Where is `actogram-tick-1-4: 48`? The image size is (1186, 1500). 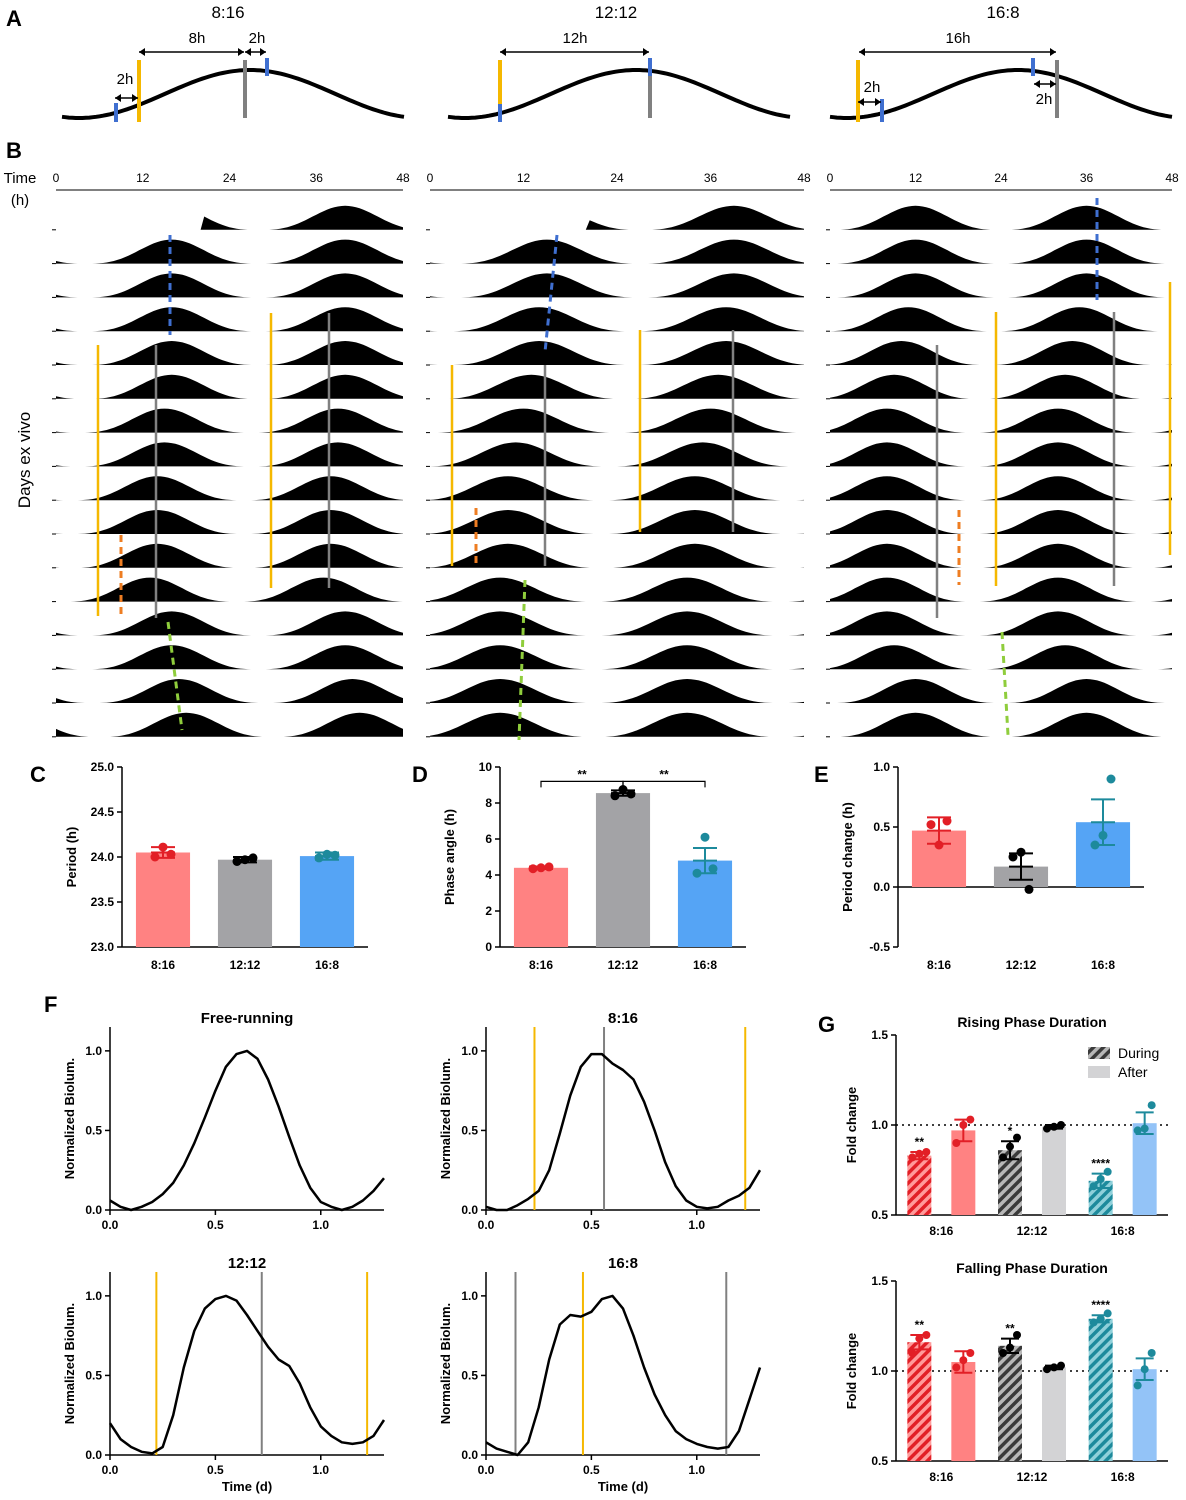
actogram-tick-1-4: 48 is located at coordinates (804, 178).